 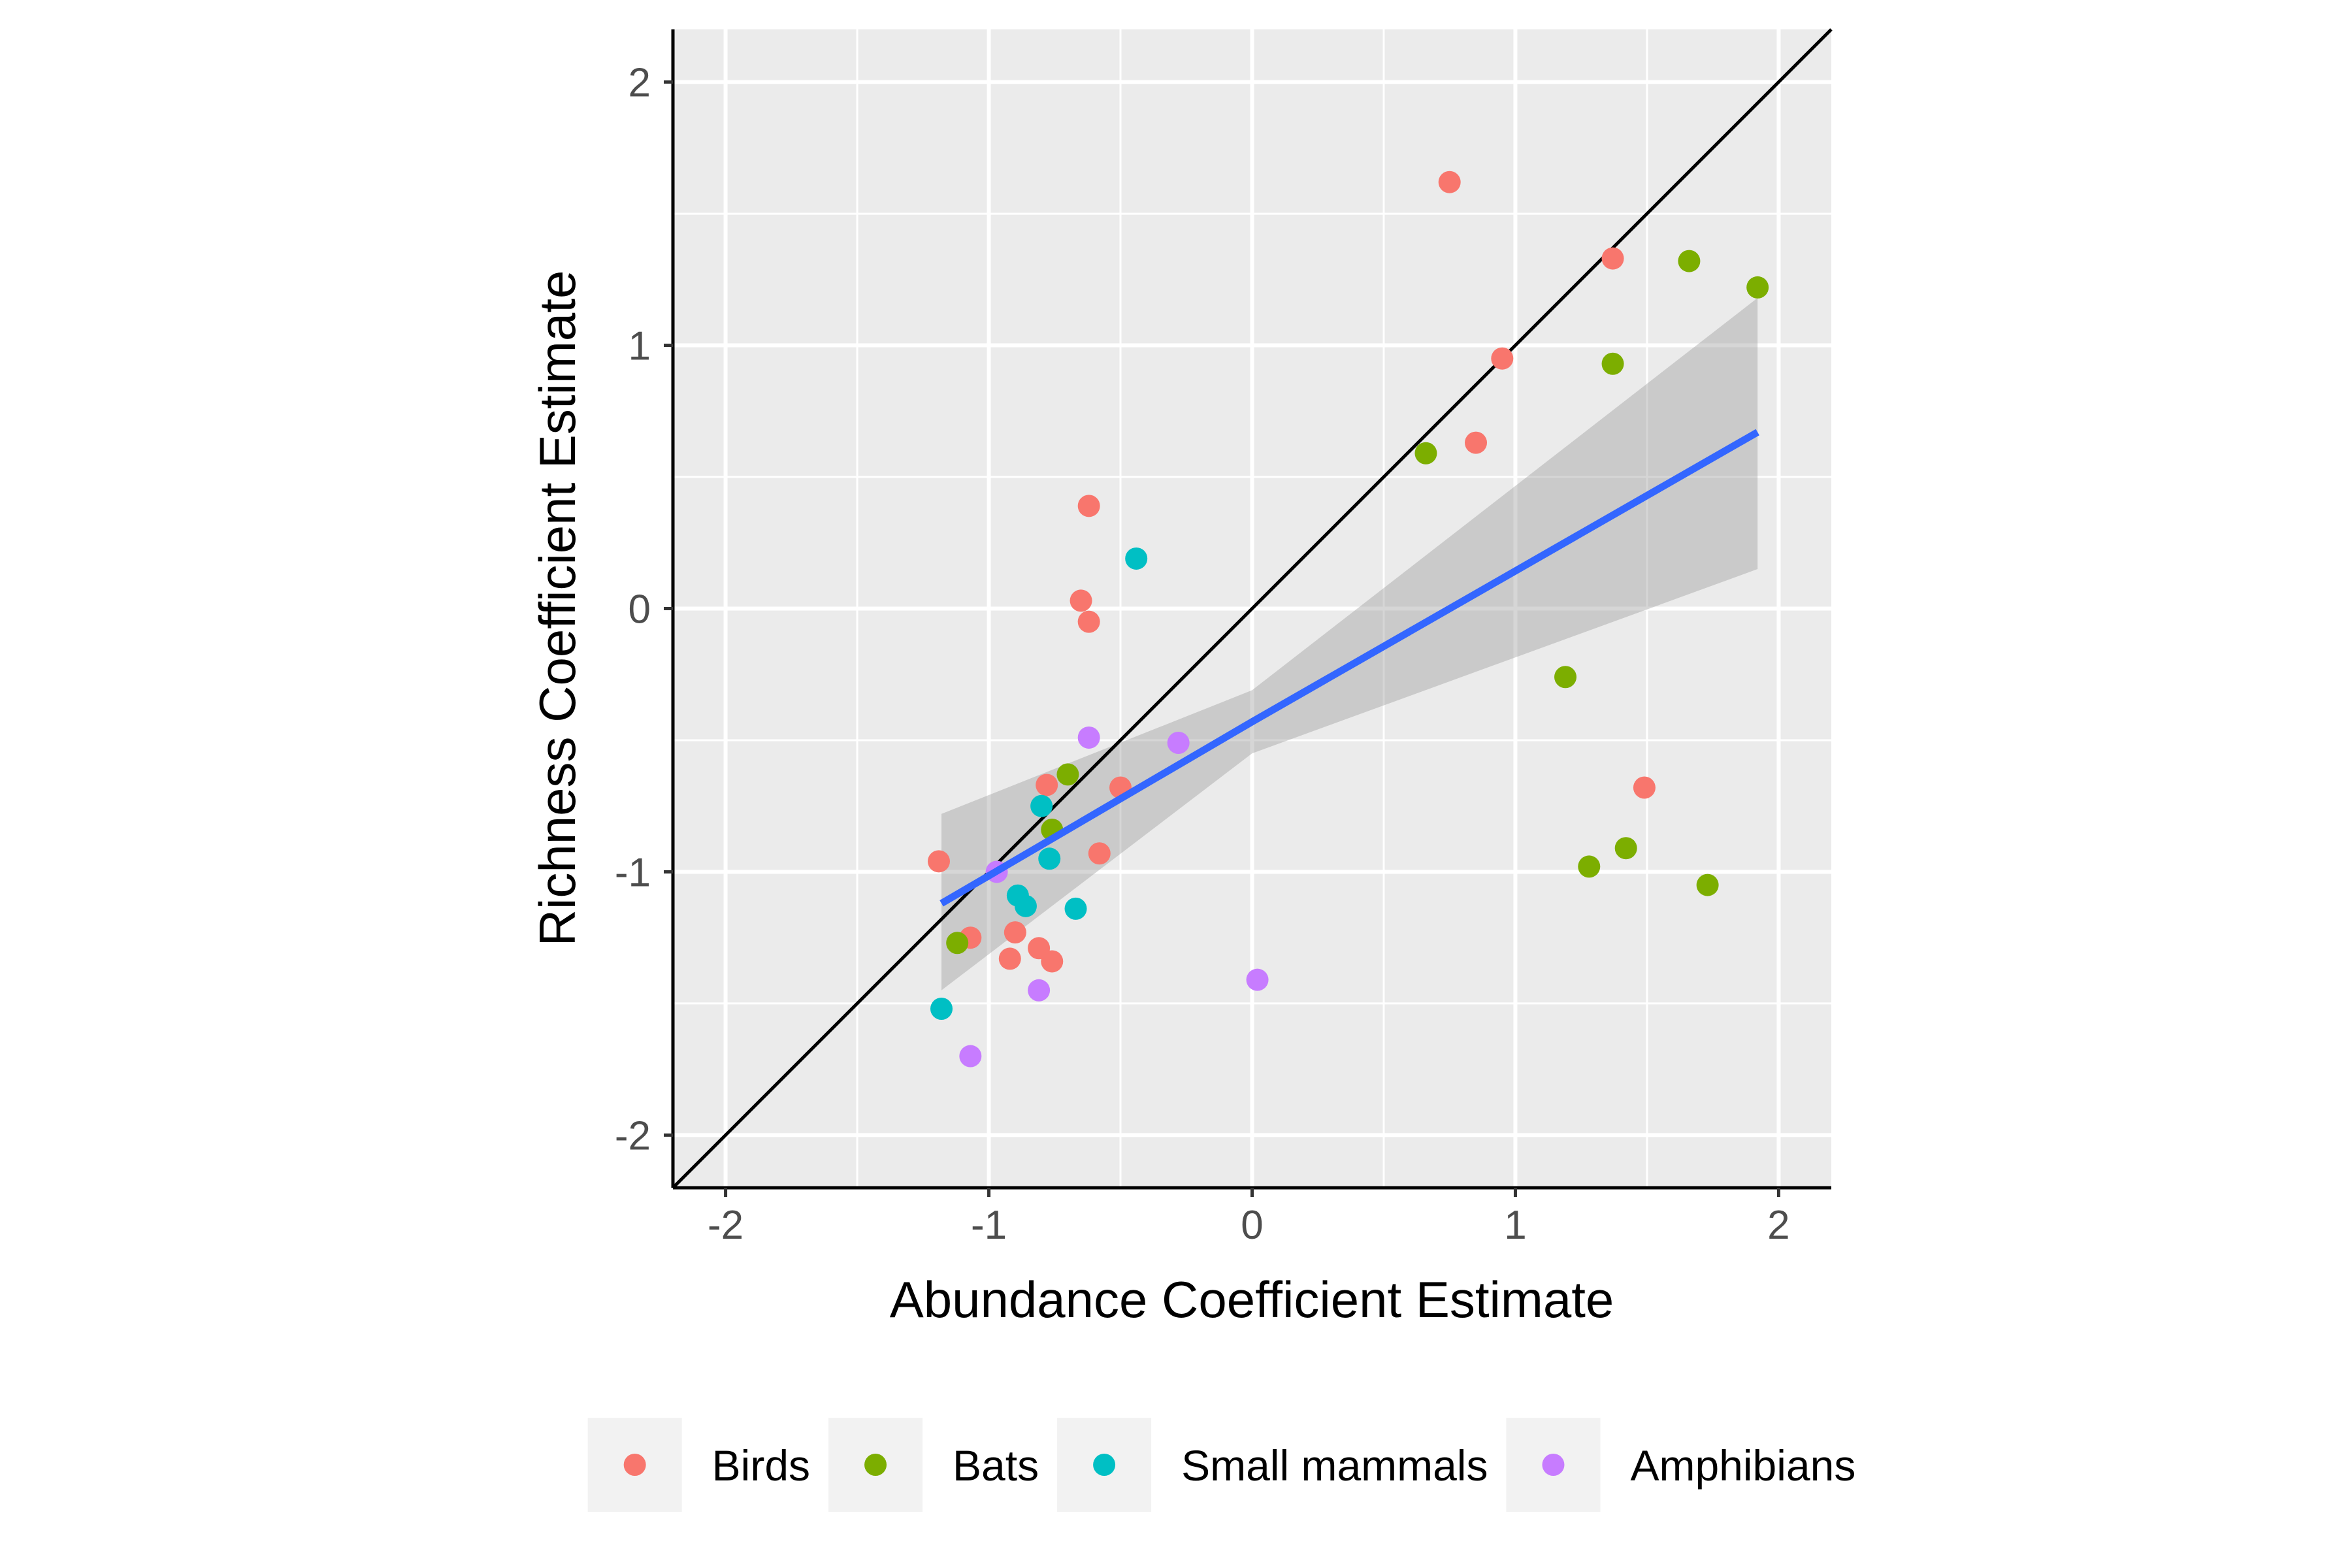 What do you see at coordinates (725, 1225) in the screenshot?
I see `x-tick-label: -2` at bounding box center [725, 1225].